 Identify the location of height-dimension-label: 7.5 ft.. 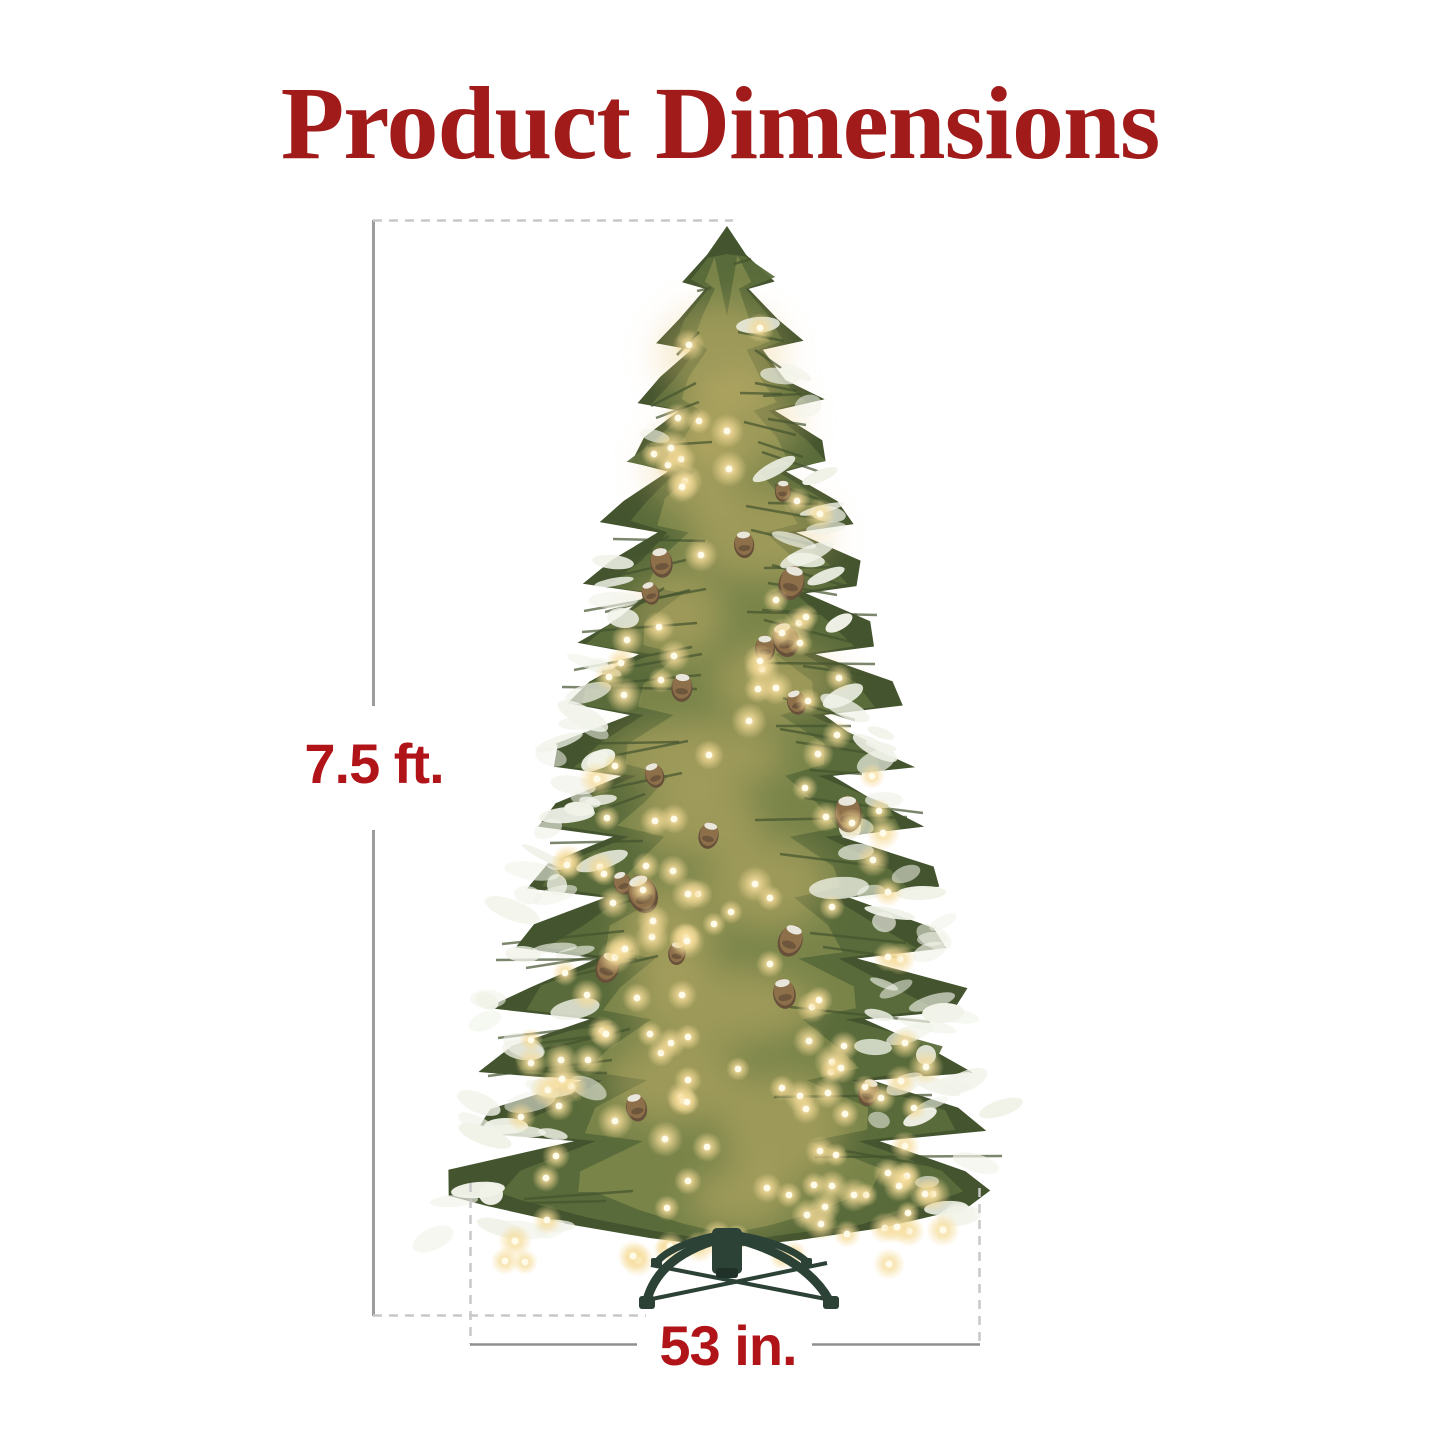
(374, 763).